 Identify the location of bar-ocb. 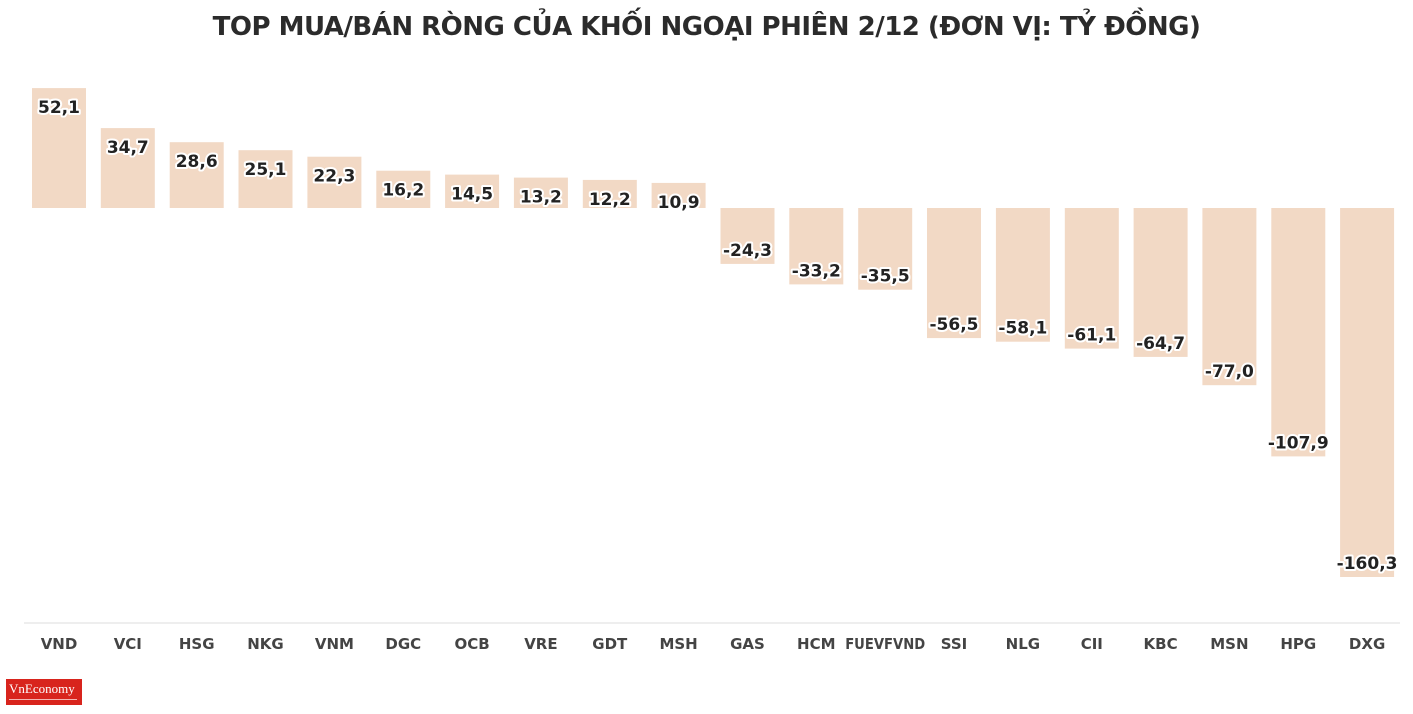
(472, 191).